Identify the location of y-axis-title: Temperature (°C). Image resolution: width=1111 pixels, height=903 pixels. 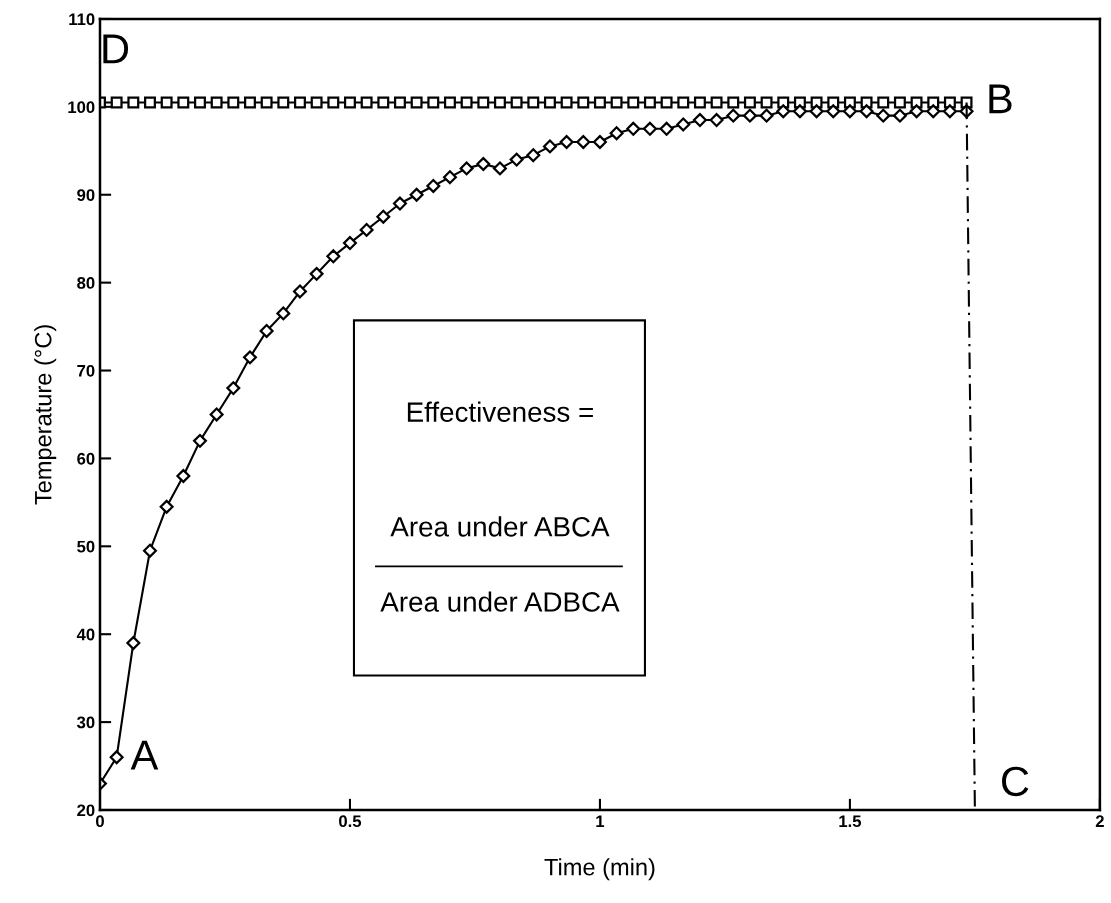
(45, 415).